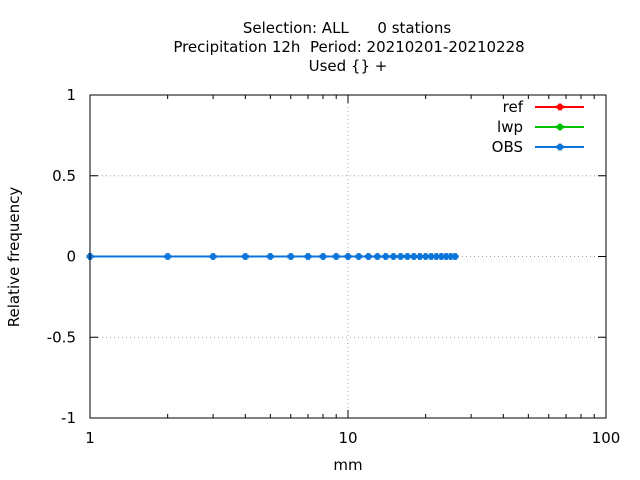 Image resolution: width=640 pixels, height=480 pixels. Describe the element at coordinates (347, 465) in the screenshot. I see `x-axis-label: mm` at that location.